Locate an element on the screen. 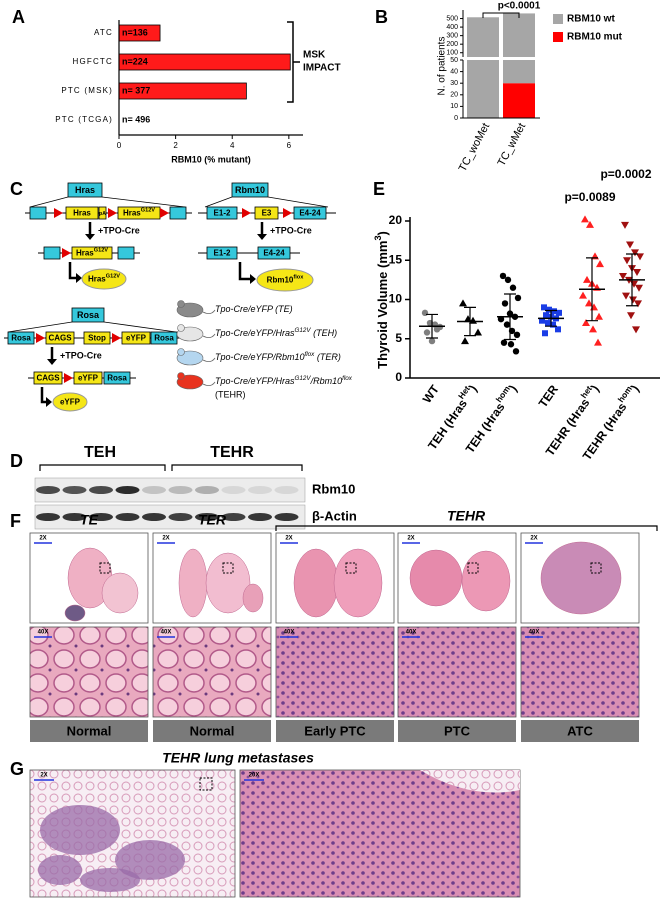 This screenshot has height=900, width=667. arrow-head is located at coordinates (262, 237).